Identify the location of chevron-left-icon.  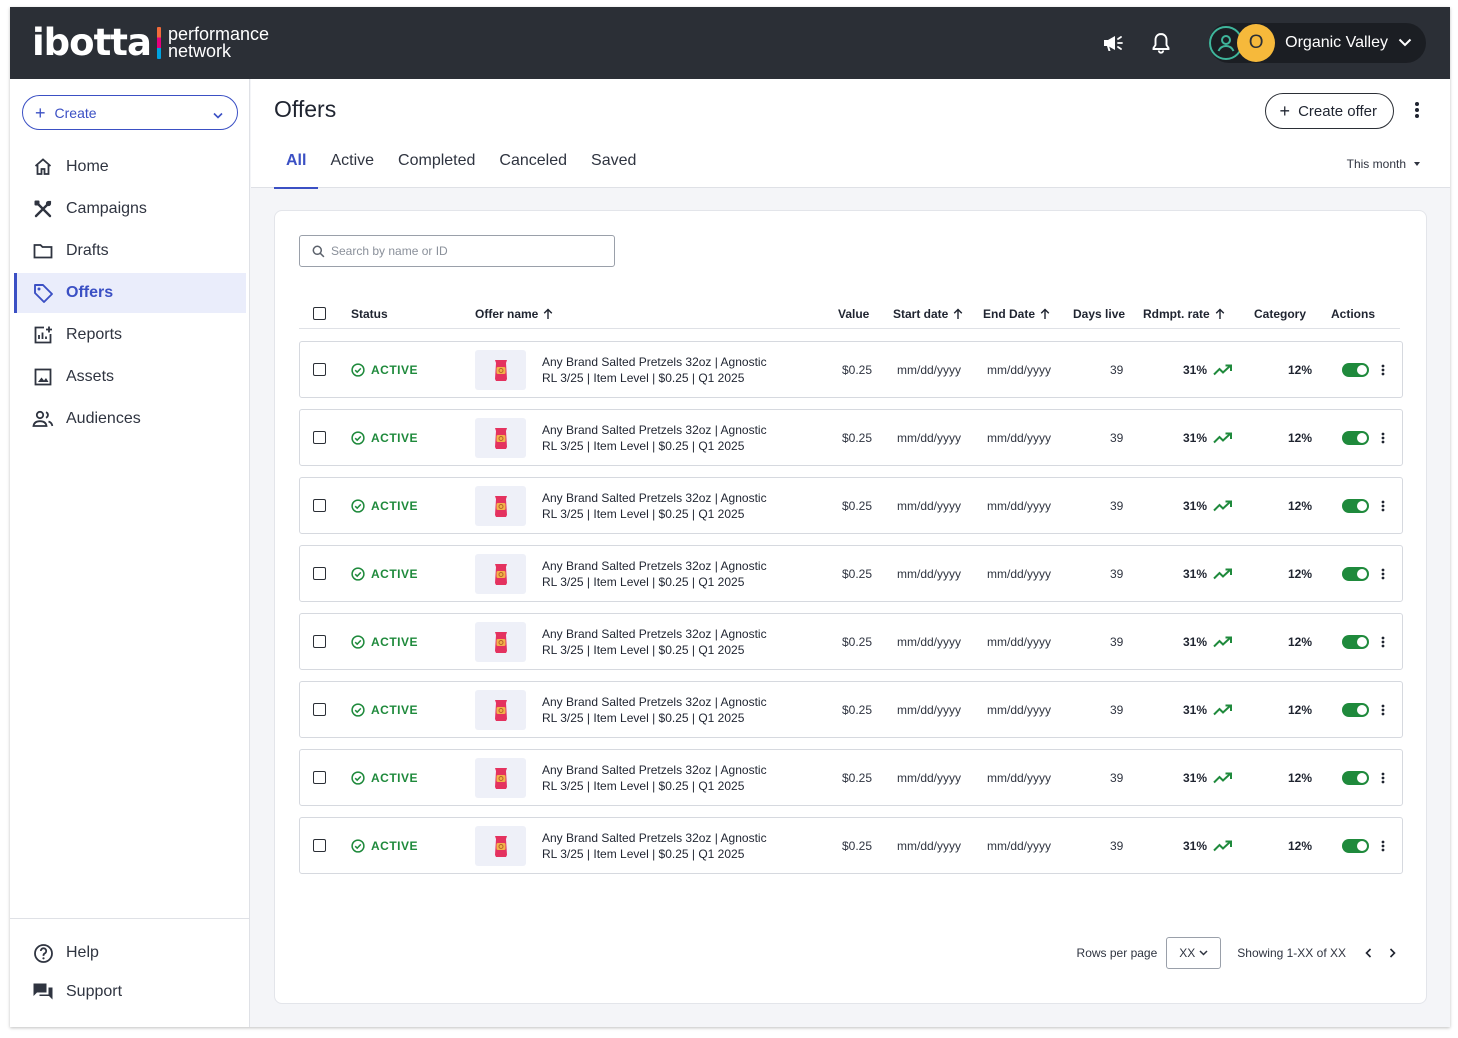
(1368, 953).